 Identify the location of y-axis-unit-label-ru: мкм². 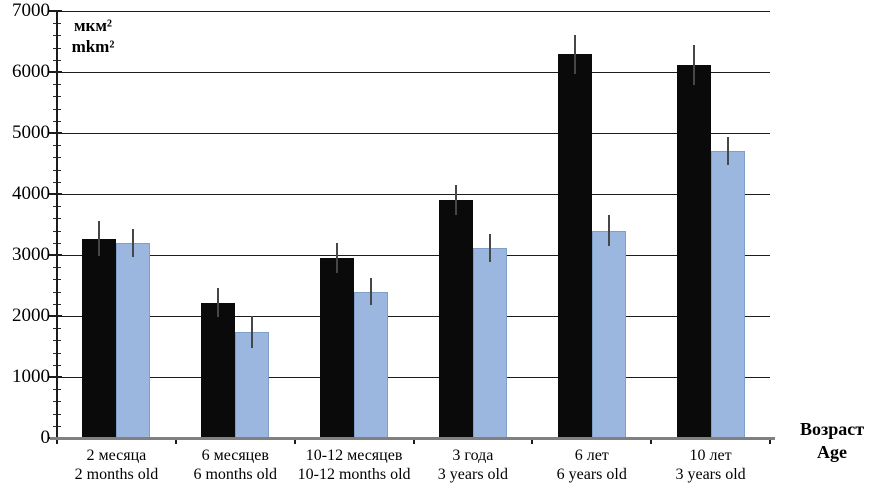
(93, 25).